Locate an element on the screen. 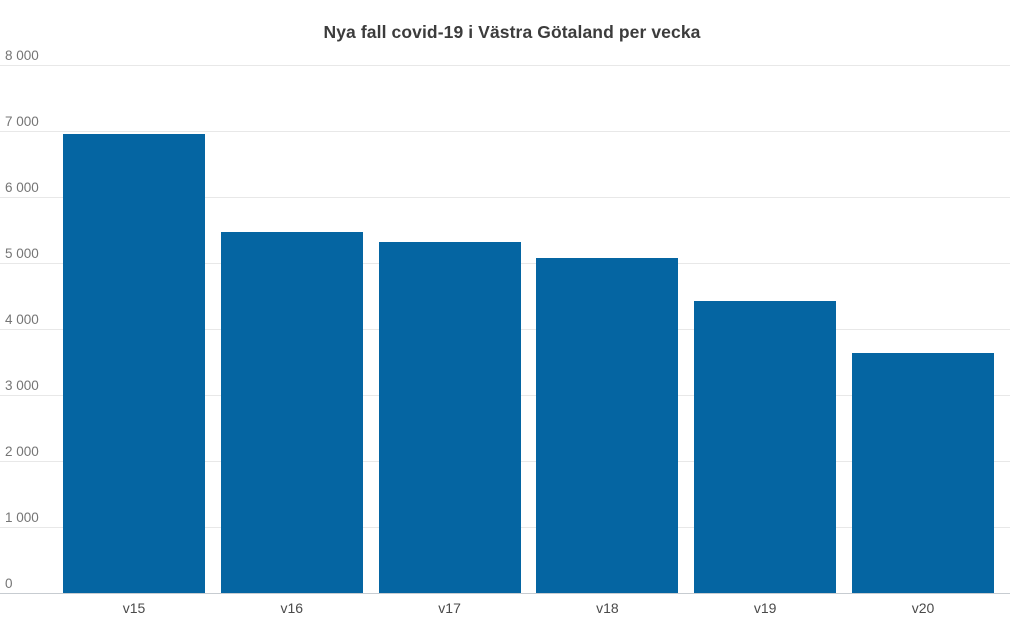 The image size is (1024, 625). y-tick-label: 4 000 is located at coordinates (22, 319).